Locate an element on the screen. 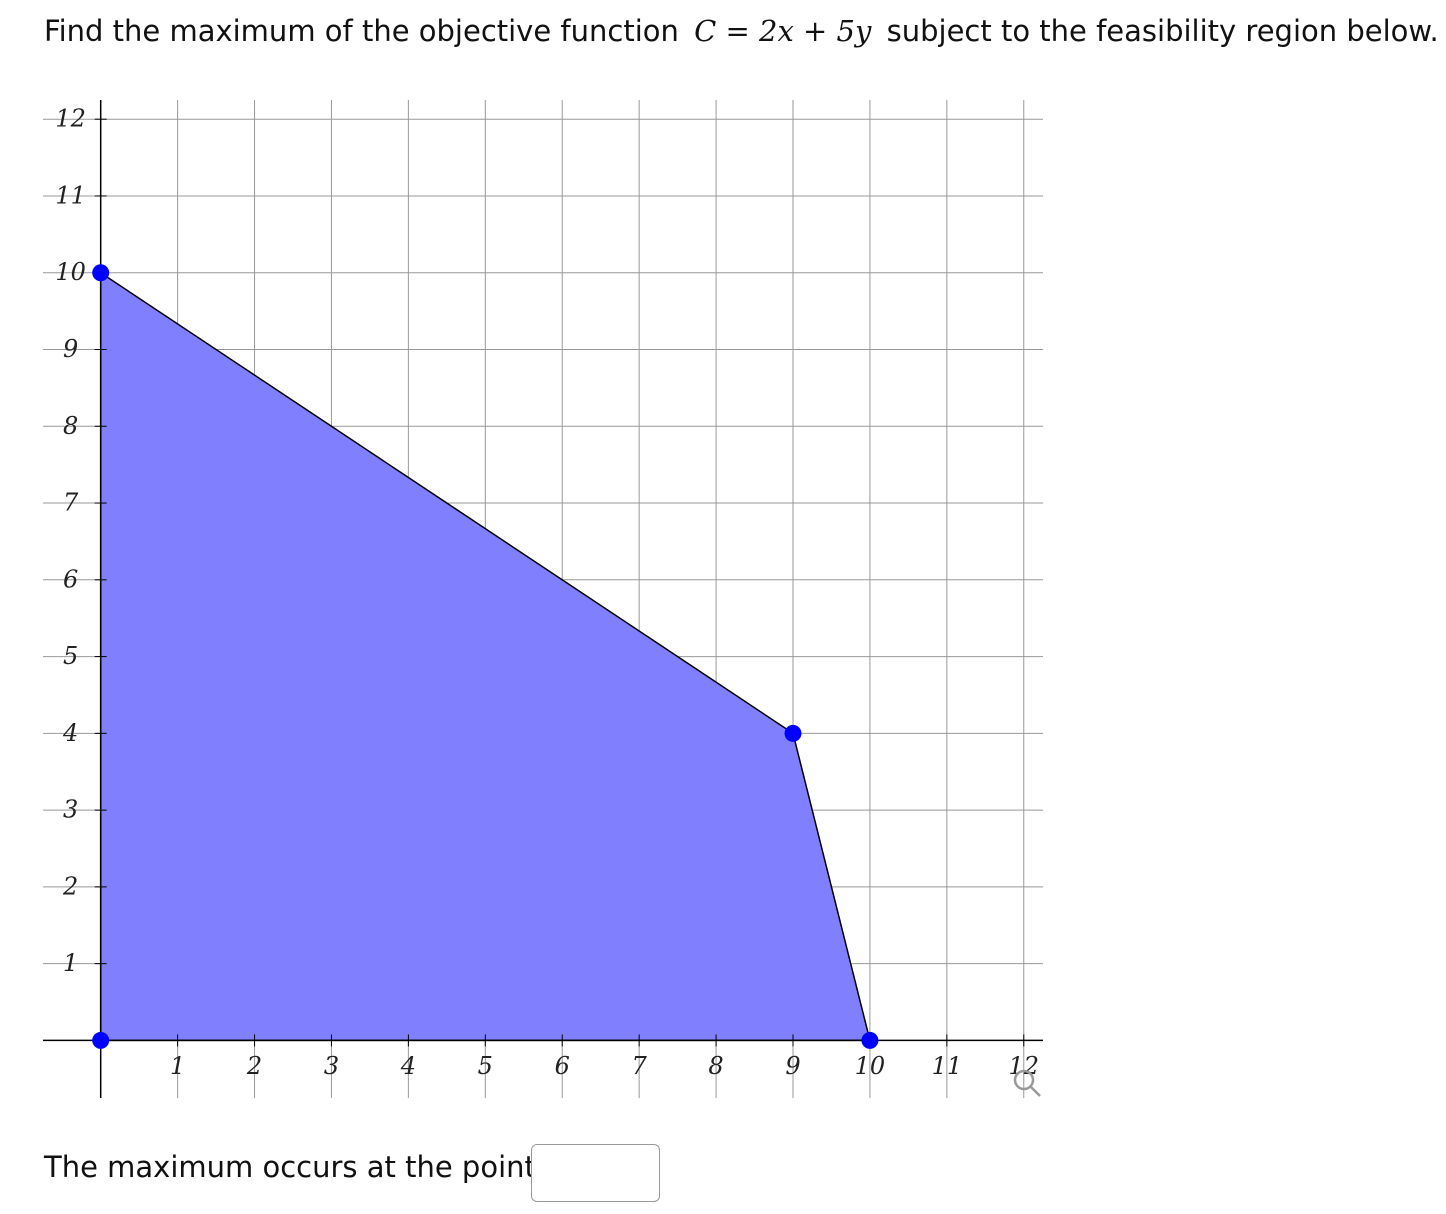  x-tick-label: 12 is located at coordinates (1023, 1066).